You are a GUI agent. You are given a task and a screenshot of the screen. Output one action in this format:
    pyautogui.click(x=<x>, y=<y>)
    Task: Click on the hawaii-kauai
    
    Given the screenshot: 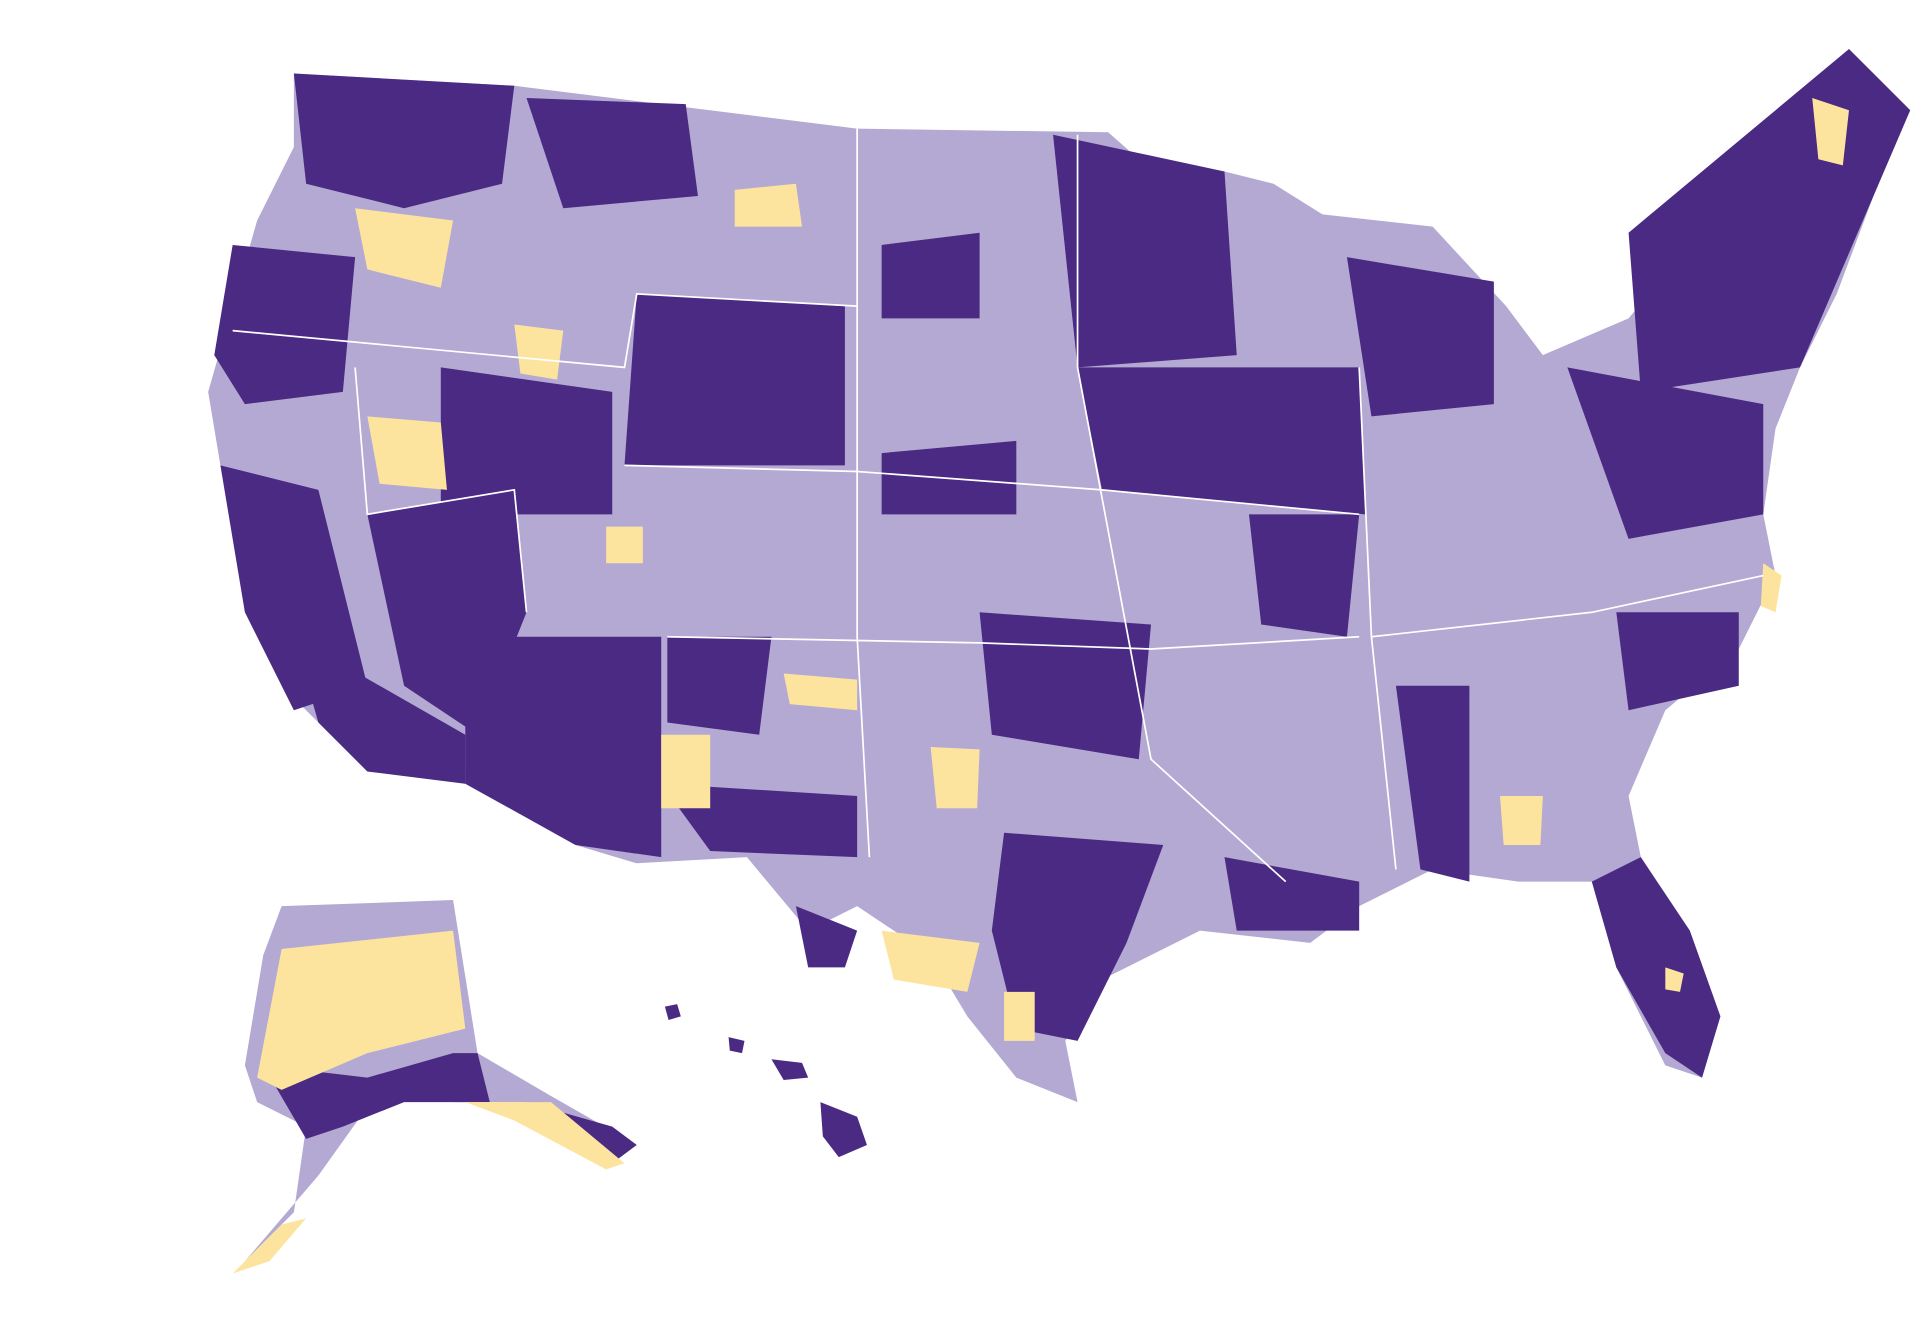 What is the action you would take?
    pyautogui.click(x=672, y=1012)
    